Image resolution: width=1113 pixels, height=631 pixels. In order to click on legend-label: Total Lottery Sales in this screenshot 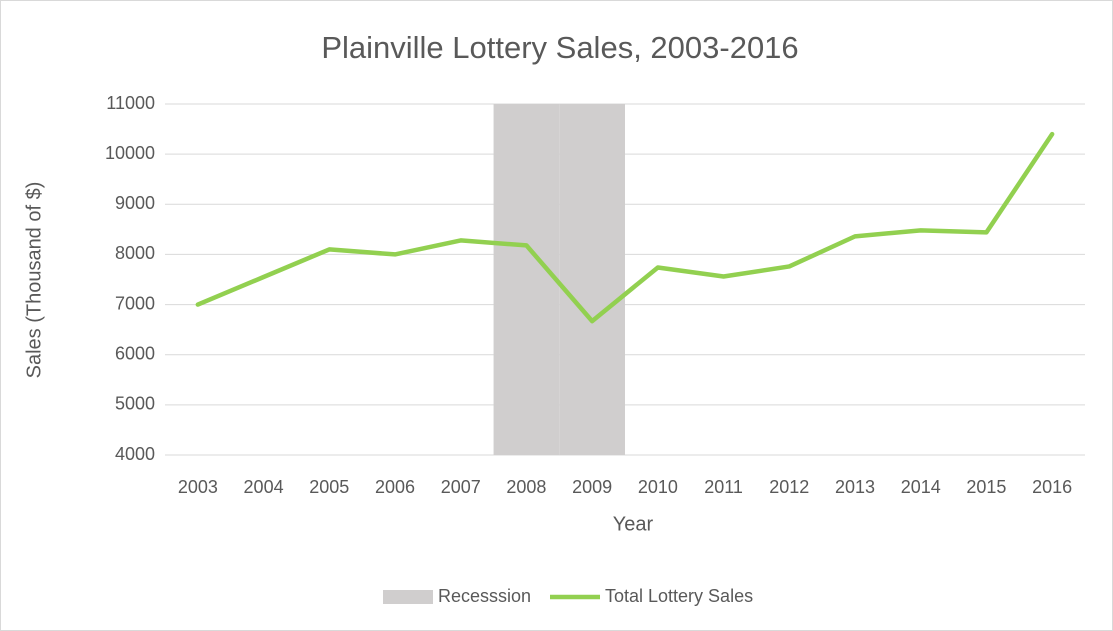, I will do `click(679, 596)`.